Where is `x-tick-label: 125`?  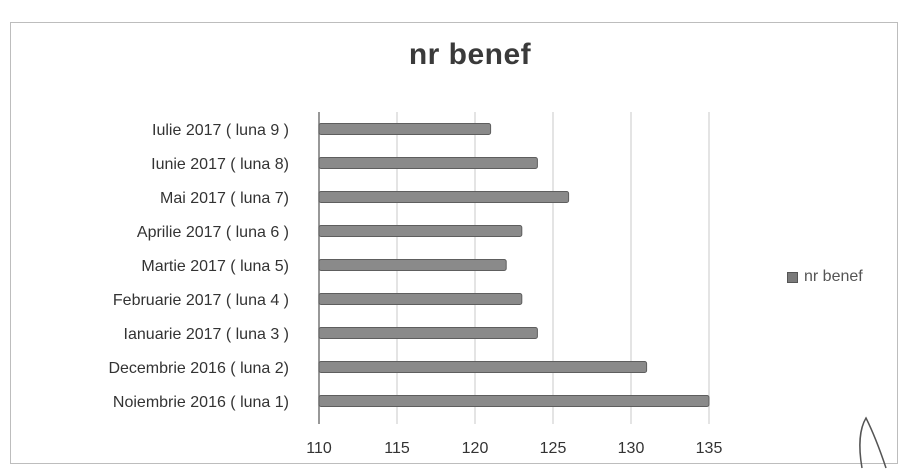
x-tick-label: 125 is located at coordinates (553, 448).